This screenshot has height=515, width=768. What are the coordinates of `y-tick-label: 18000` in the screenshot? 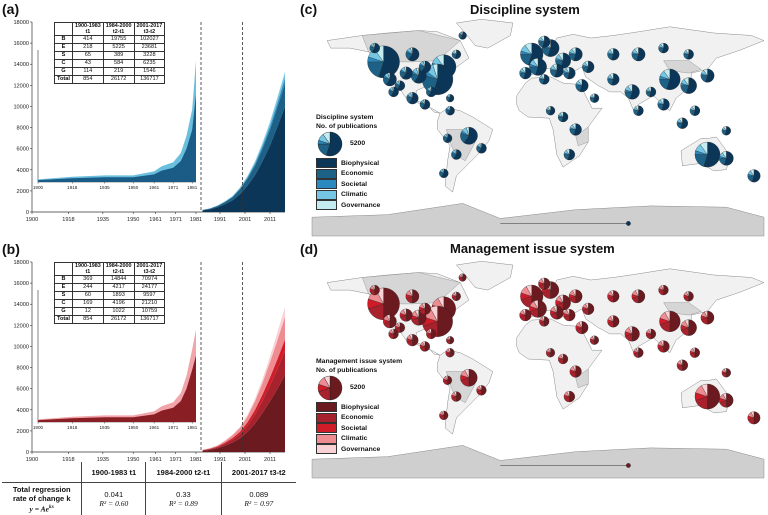 It's located at (21, 23).